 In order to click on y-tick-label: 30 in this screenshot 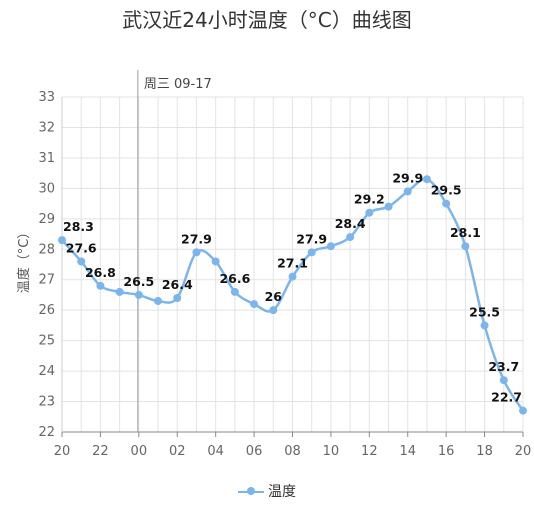, I will do `click(46, 188)`.